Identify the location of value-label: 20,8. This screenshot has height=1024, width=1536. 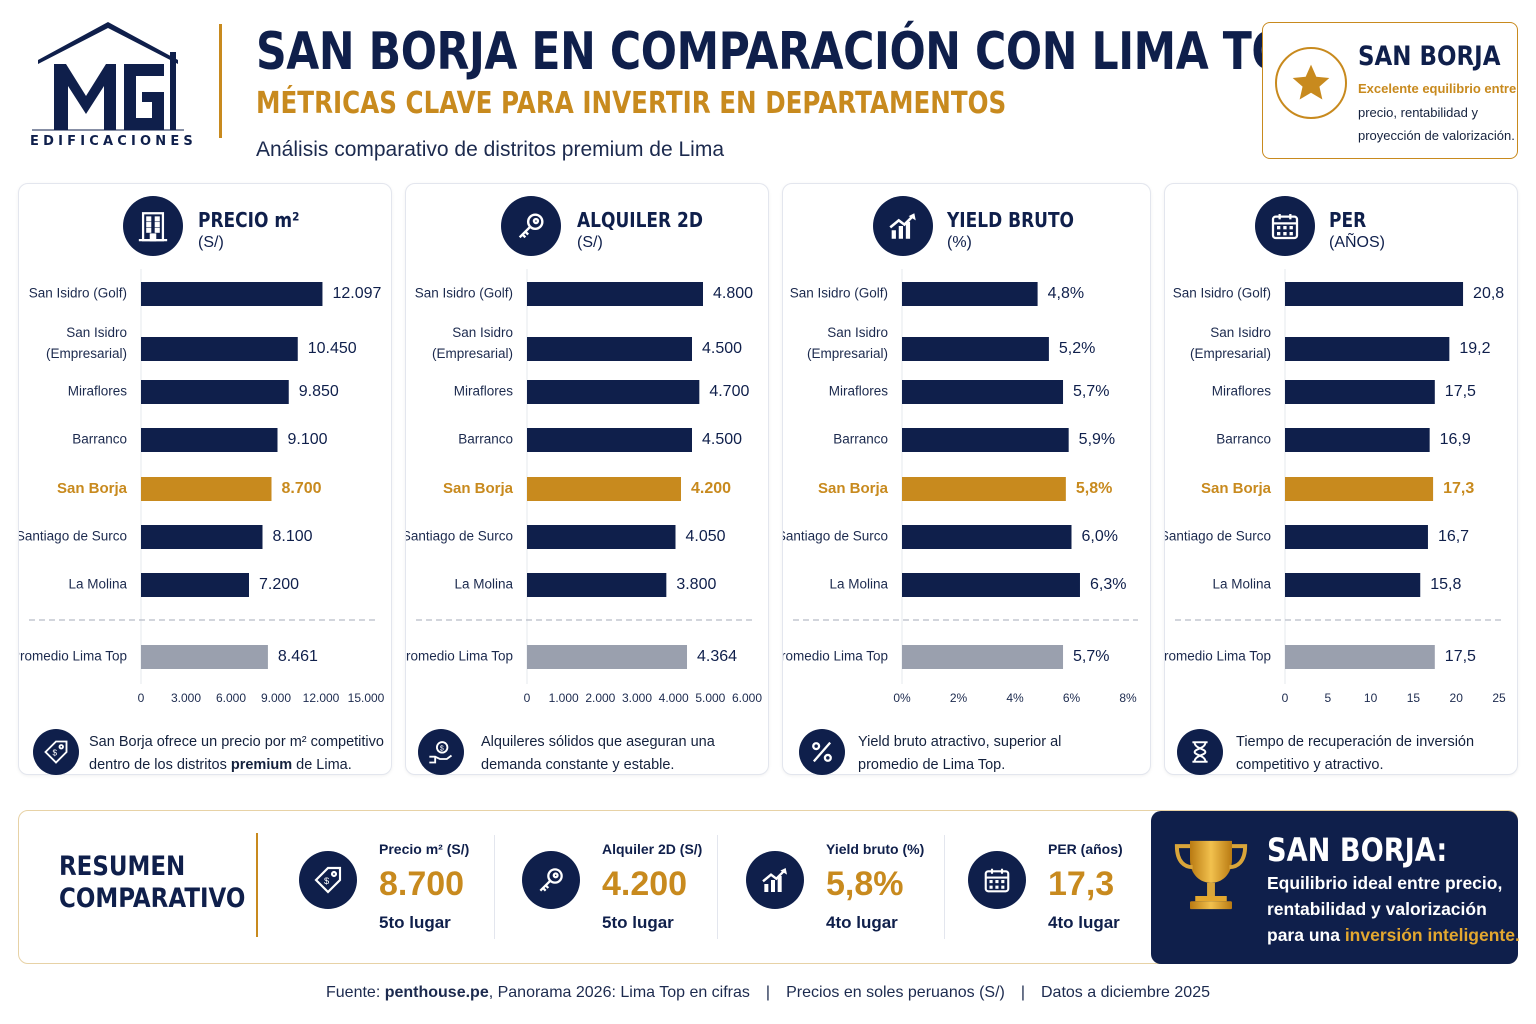
(1488, 293).